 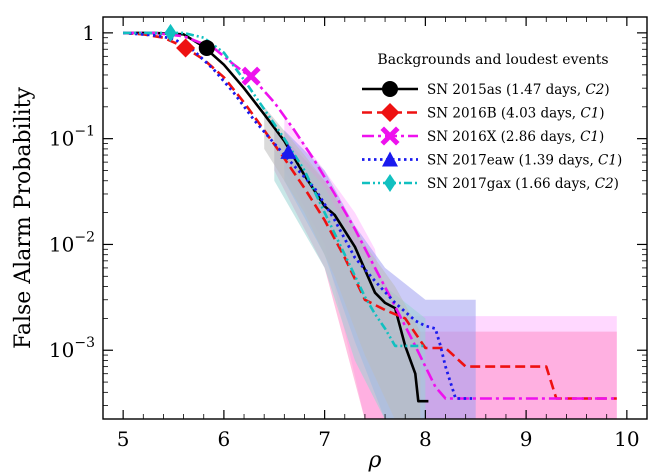 I want to click on x-tick-label: 8, so click(x=425, y=439).